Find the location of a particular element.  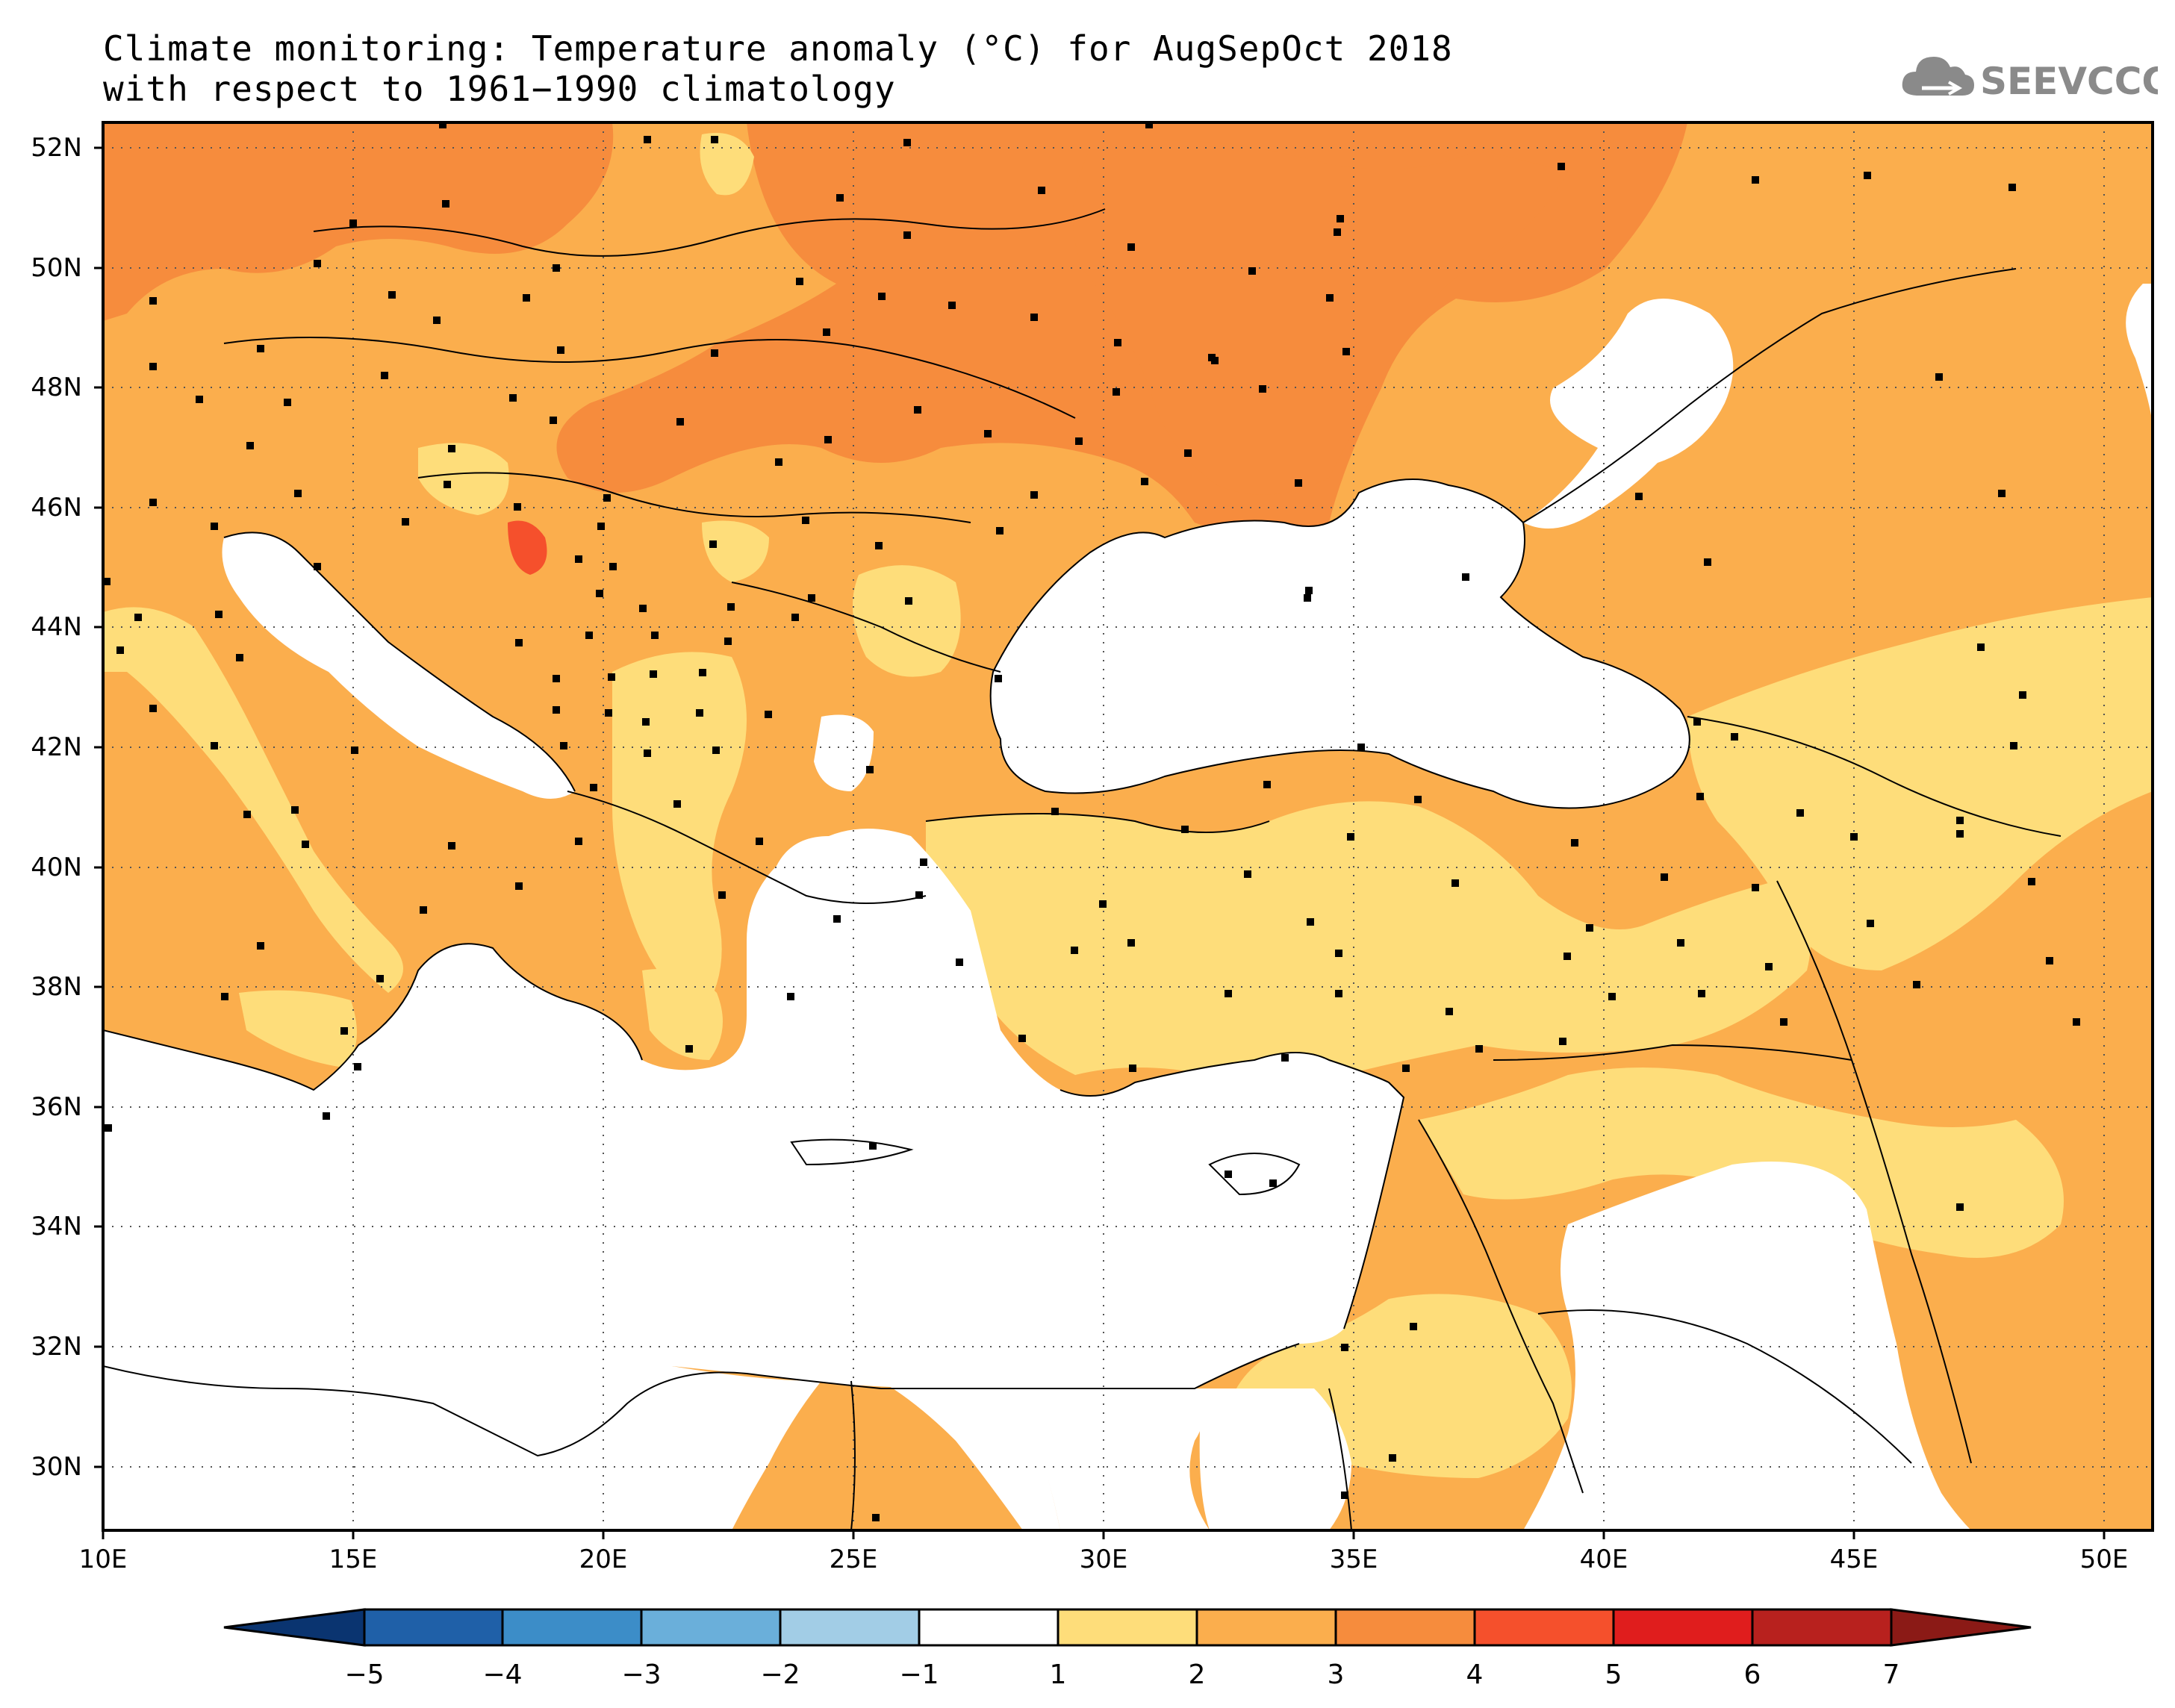

anomaly-zone-1to2-caucasus is located at coordinates (1920, 783).